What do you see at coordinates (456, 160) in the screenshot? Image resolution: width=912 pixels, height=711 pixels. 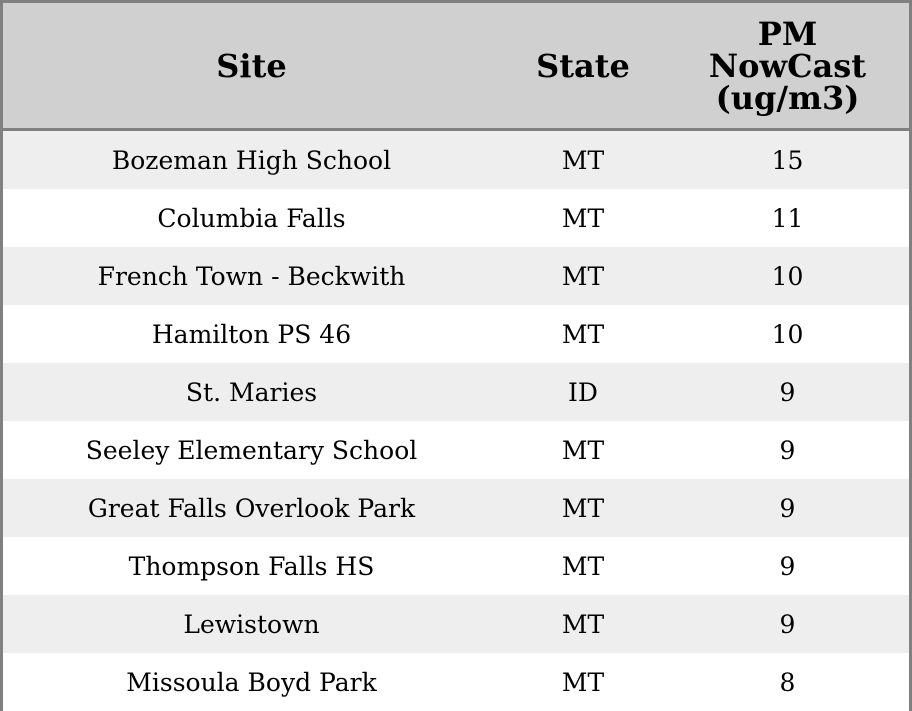 I see `table-row: Bozeman High School MT 15` at bounding box center [456, 160].